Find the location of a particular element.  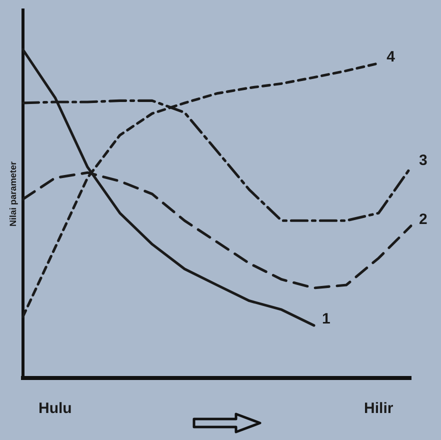

series-label: 4 is located at coordinates (391, 57).